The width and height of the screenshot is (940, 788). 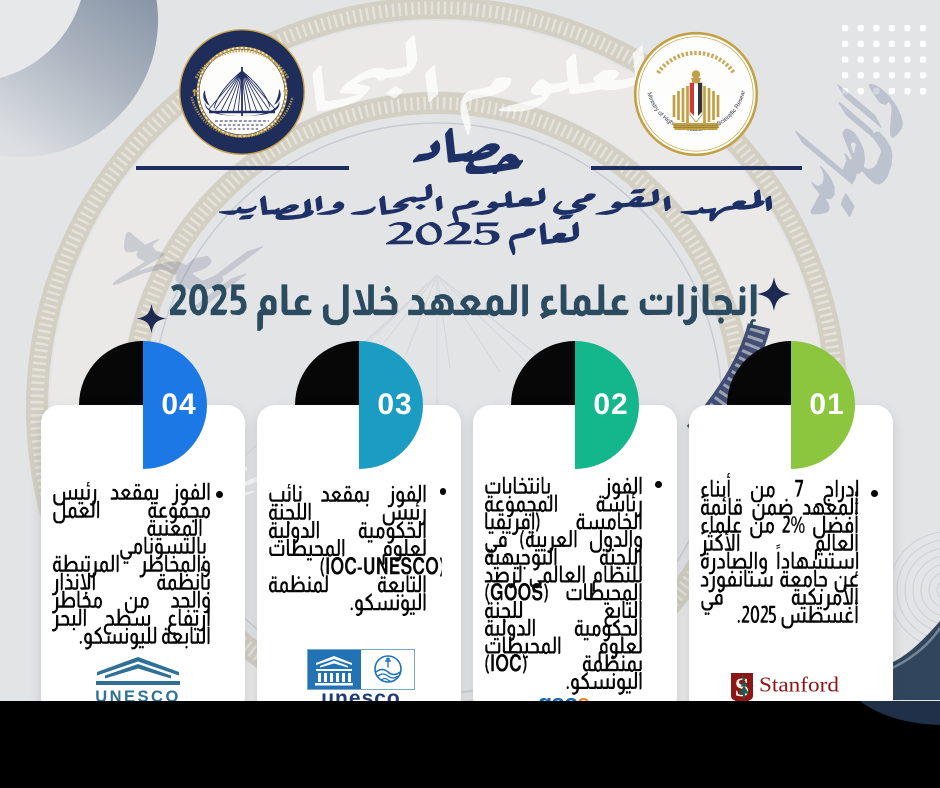 I want to click on svg-text: S, so click(x=742, y=687).